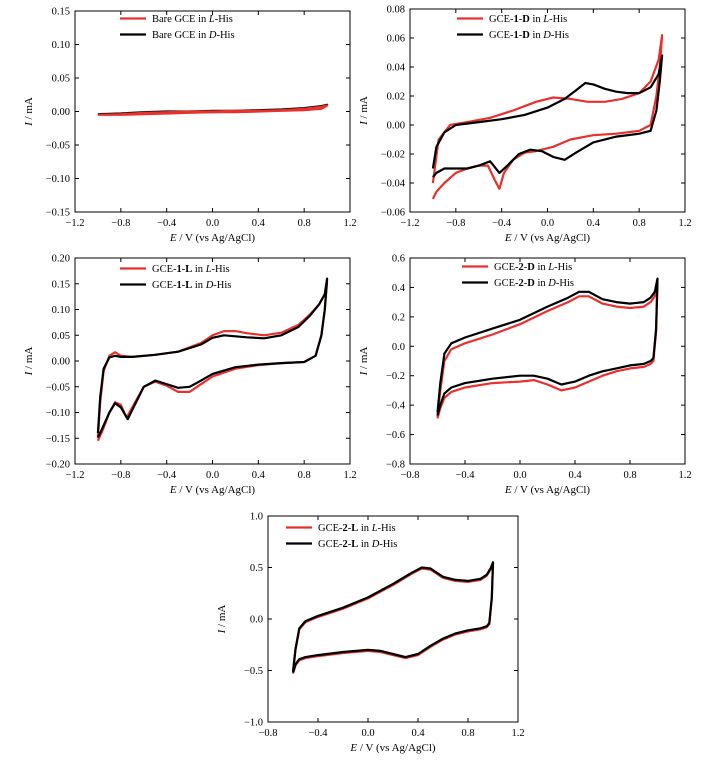 The width and height of the screenshot is (724, 769). I want to click on y-tick-label: 0.20, so click(61, 259).